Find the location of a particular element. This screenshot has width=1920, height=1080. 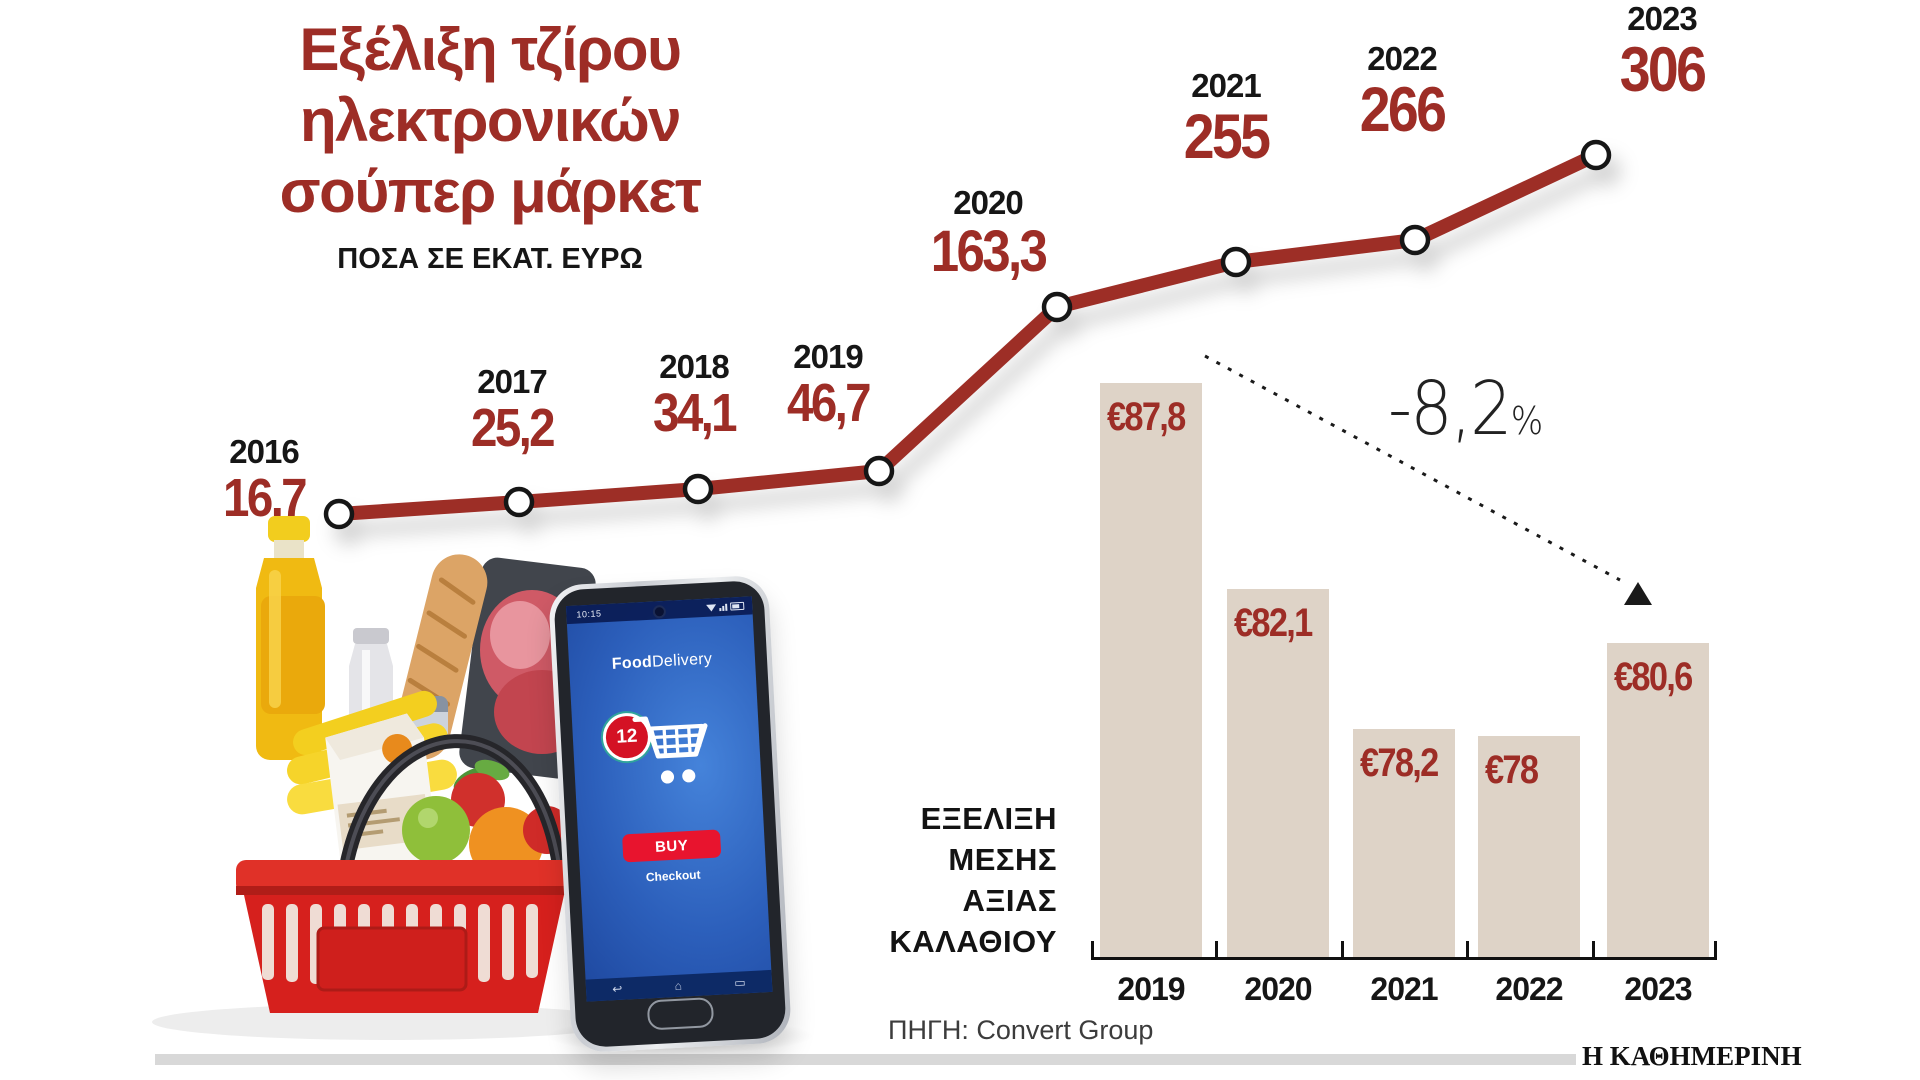

bar: €87,8 is located at coordinates (1151, 671).